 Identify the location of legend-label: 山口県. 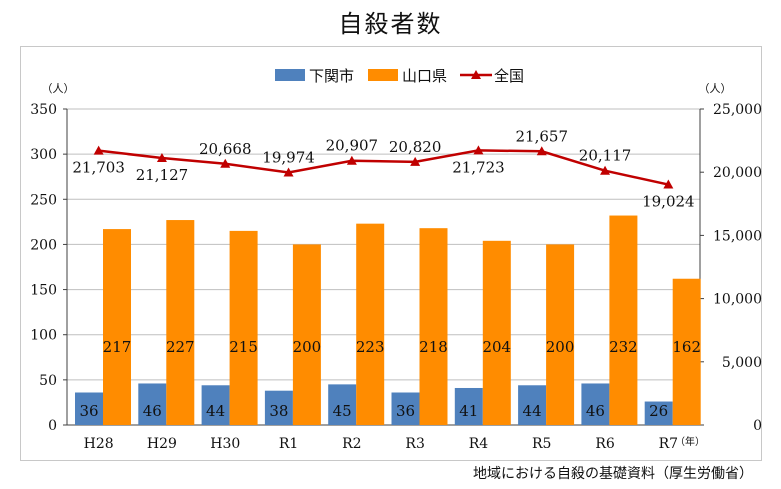
(424, 76).